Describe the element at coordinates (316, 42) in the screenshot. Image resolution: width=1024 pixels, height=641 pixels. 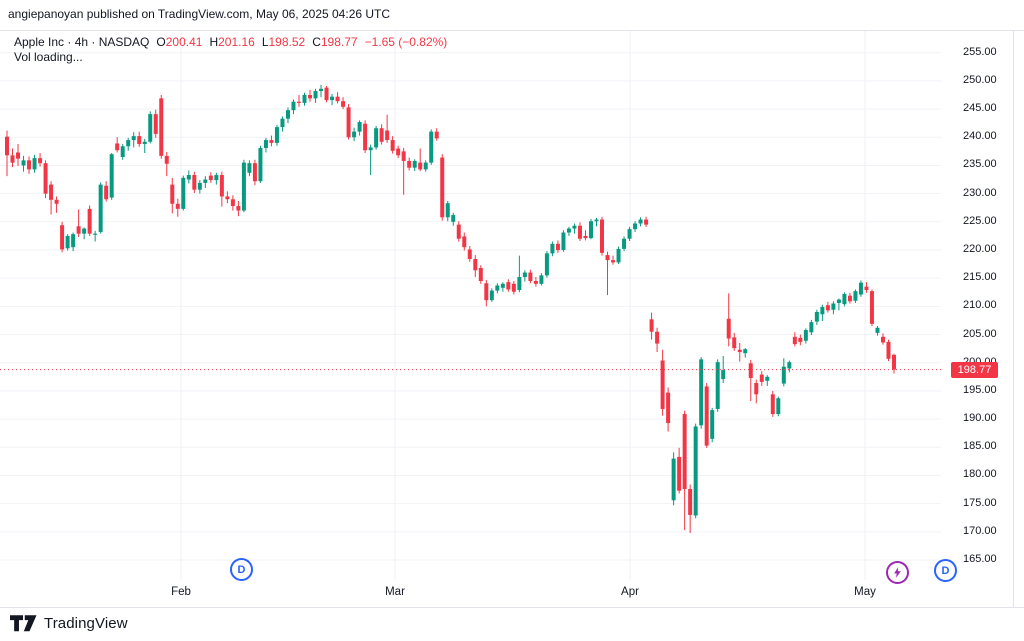
I see `close-label: C` at that location.